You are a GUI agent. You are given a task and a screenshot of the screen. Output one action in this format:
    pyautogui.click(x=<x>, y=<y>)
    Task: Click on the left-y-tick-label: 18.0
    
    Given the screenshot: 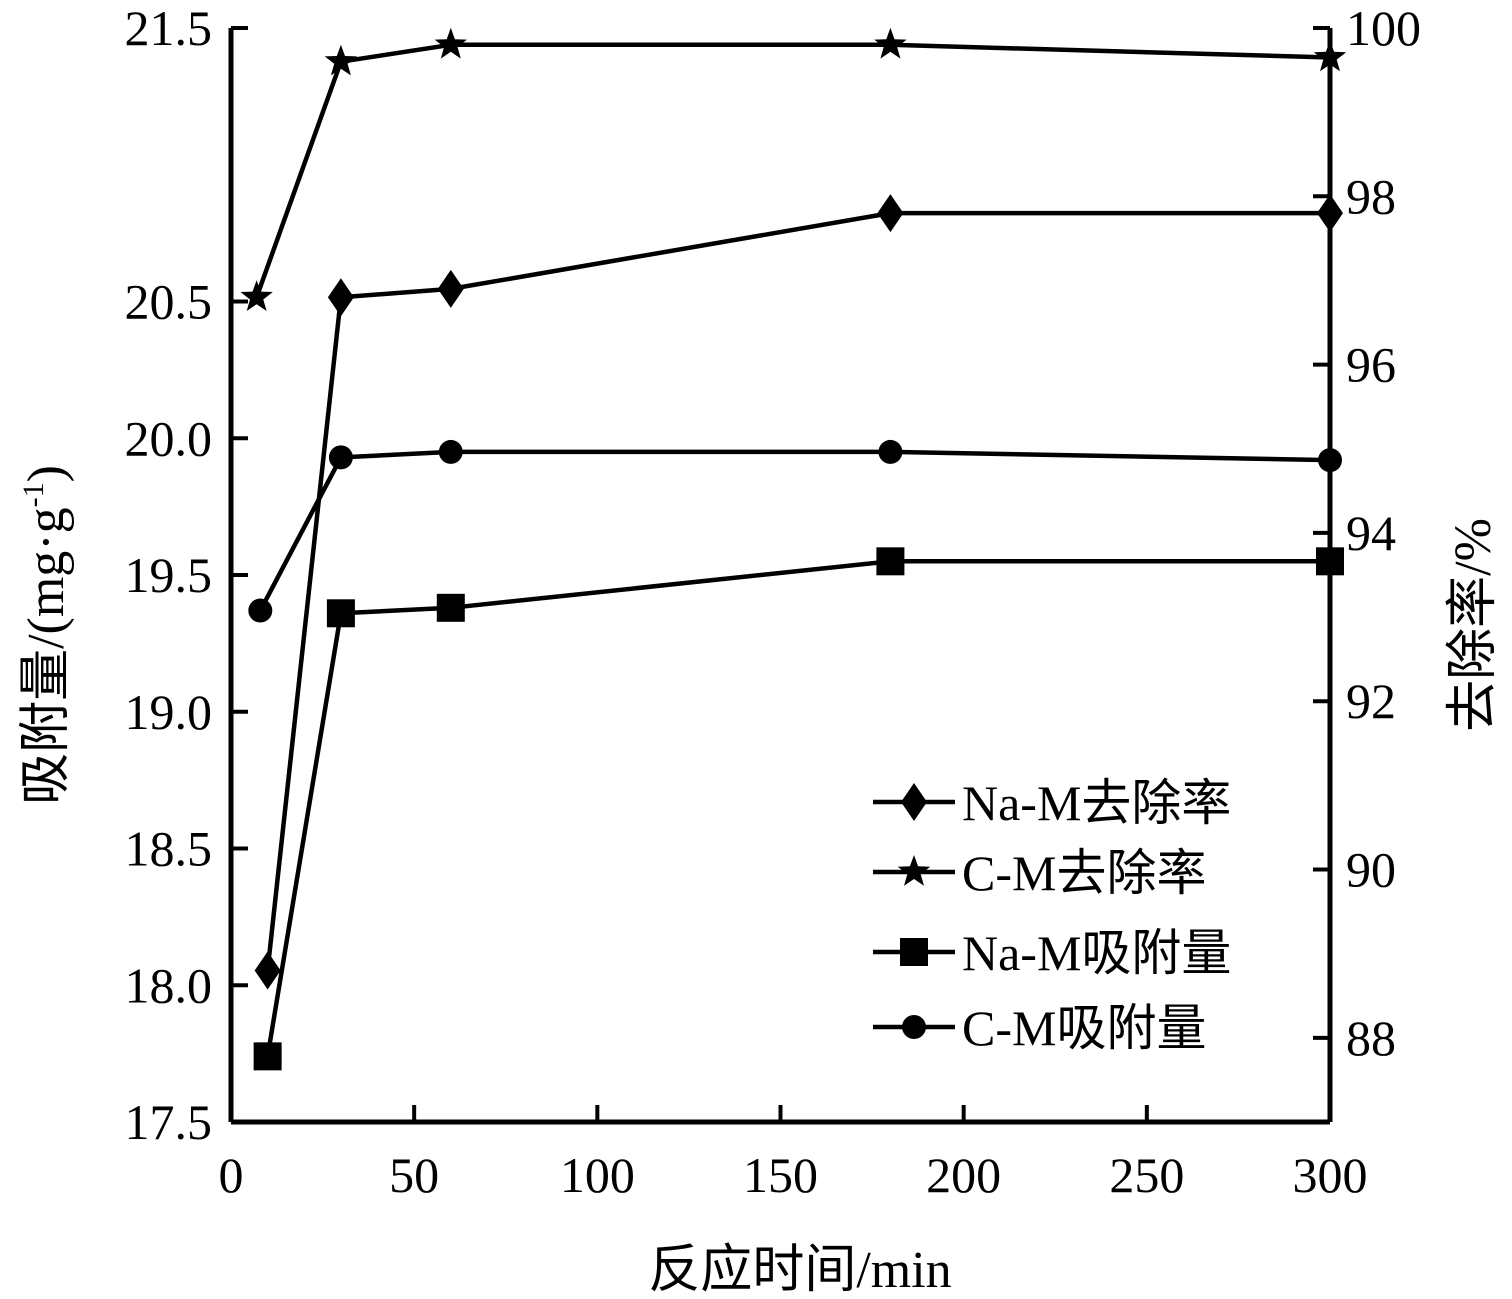 What is the action you would take?
    pyautogui.click(x=169, y=985)
    